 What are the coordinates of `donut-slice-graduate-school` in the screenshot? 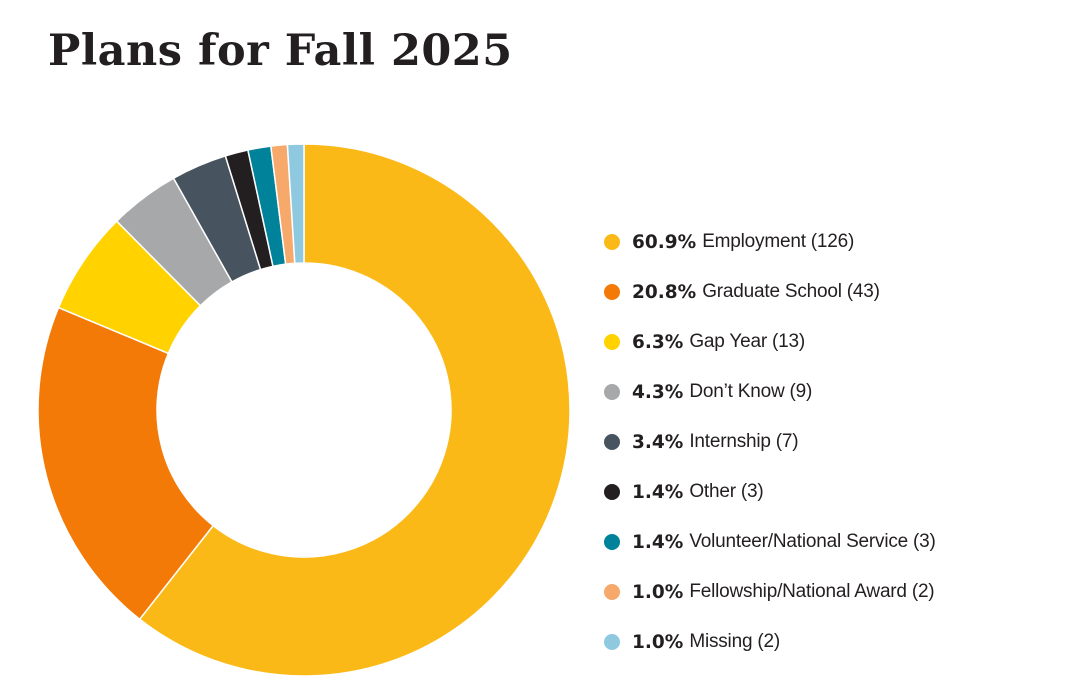 It's located at (126, 463).